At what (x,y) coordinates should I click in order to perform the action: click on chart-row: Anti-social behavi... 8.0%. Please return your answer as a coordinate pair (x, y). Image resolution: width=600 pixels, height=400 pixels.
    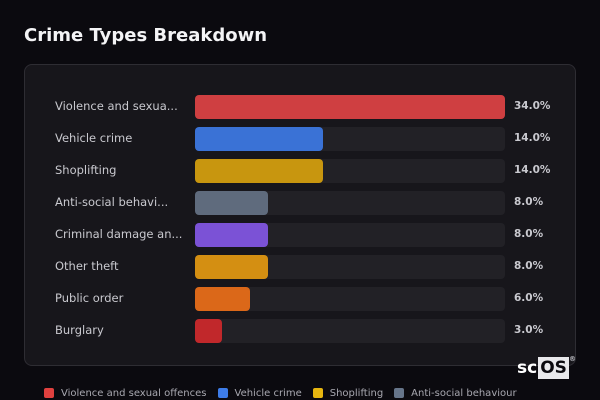
    Looking at the image, I should click on (300, 203).